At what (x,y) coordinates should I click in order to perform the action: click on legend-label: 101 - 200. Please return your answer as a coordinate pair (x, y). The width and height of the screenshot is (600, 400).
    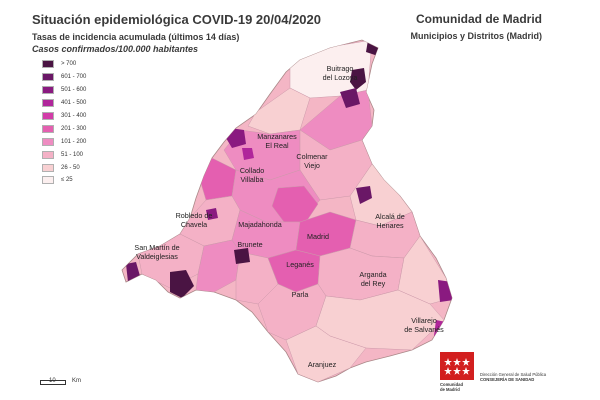
    Looking at the image, I should click on (74, 141).